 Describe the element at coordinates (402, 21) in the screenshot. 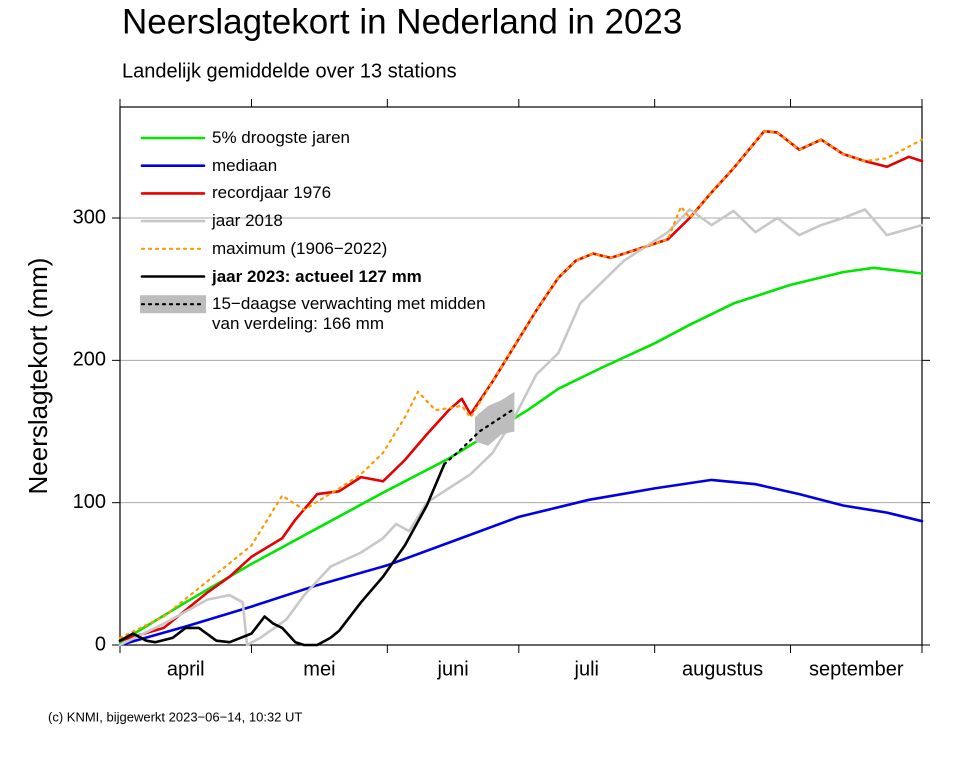

I see `chart-title: Neerslagtekort in Nederland in 2023` at that location.